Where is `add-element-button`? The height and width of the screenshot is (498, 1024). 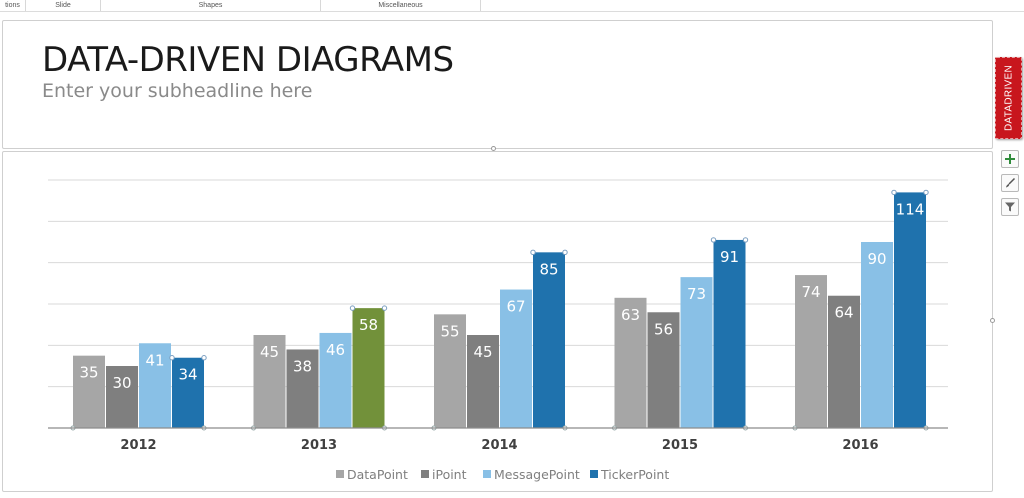 add-element-button is located at coordinates (1010, 159).